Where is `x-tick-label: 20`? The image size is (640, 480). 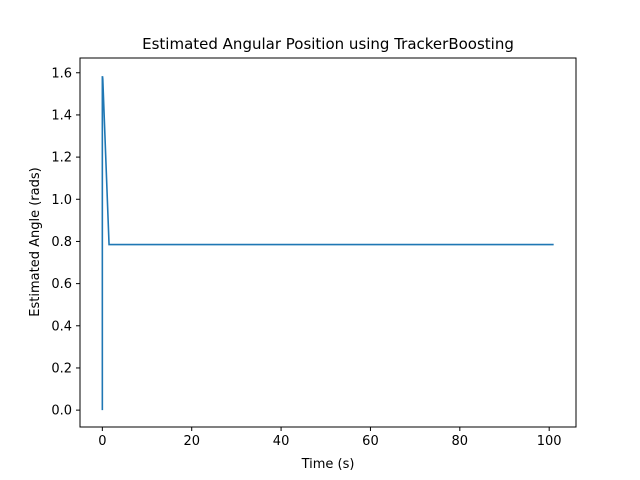
x-tick-label: 20 is located at coordinates (191, 441).